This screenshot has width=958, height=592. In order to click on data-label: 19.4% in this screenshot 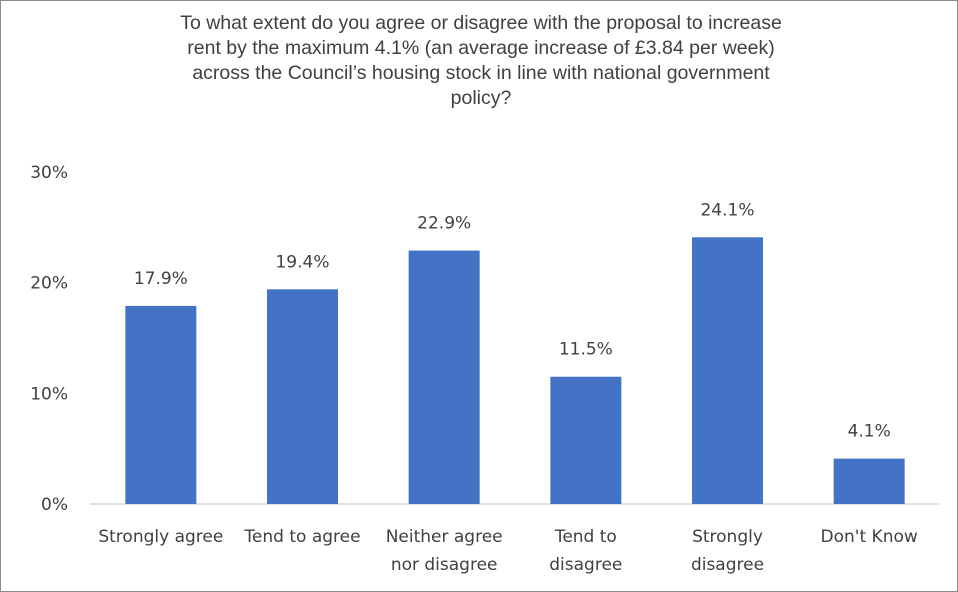, I will do `click(302, 262)`.